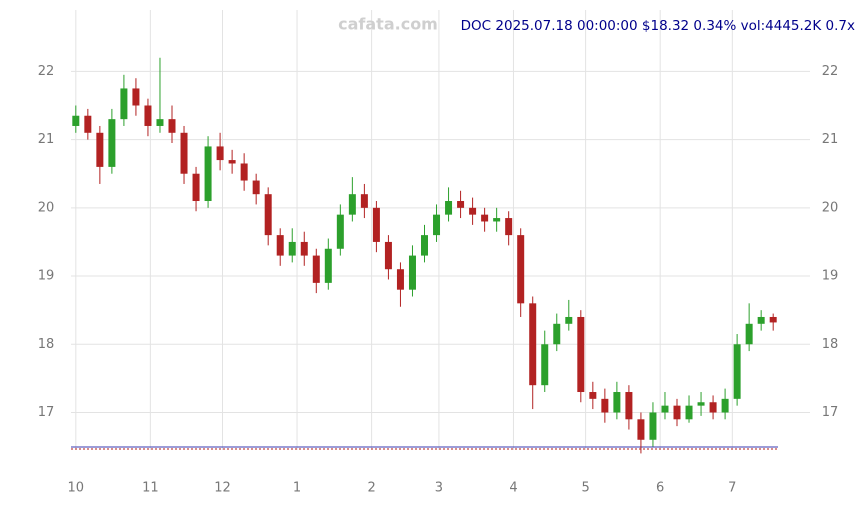 The width and height of the screenshot is (867, 505). What do you see at coordinates (297, 488) in the screenshot?
I see `x-tick-label: 1` at bounding box center [297, 488].